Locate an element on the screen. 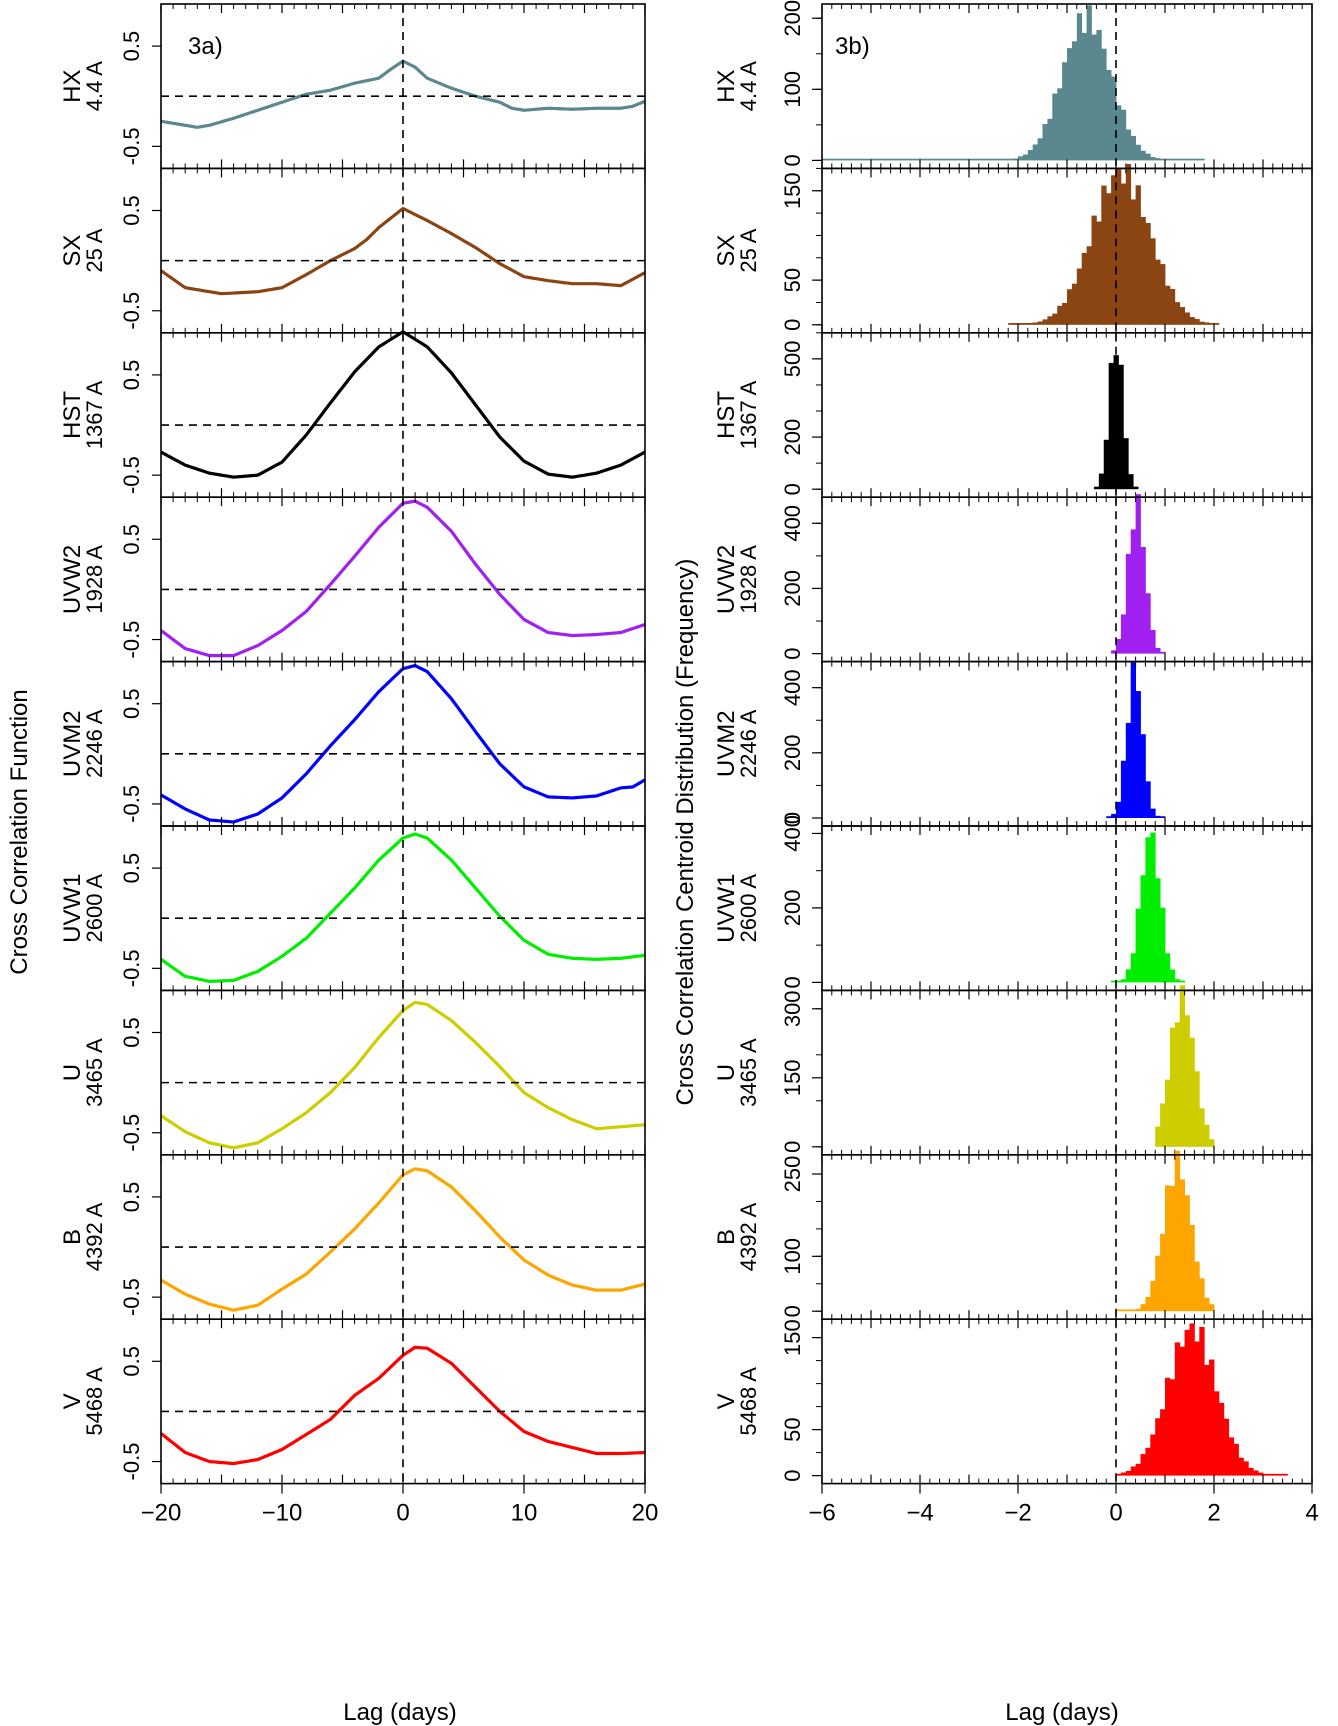  ccf-band-label-uvw2: UVW2 is located at coordinates (72, 579).